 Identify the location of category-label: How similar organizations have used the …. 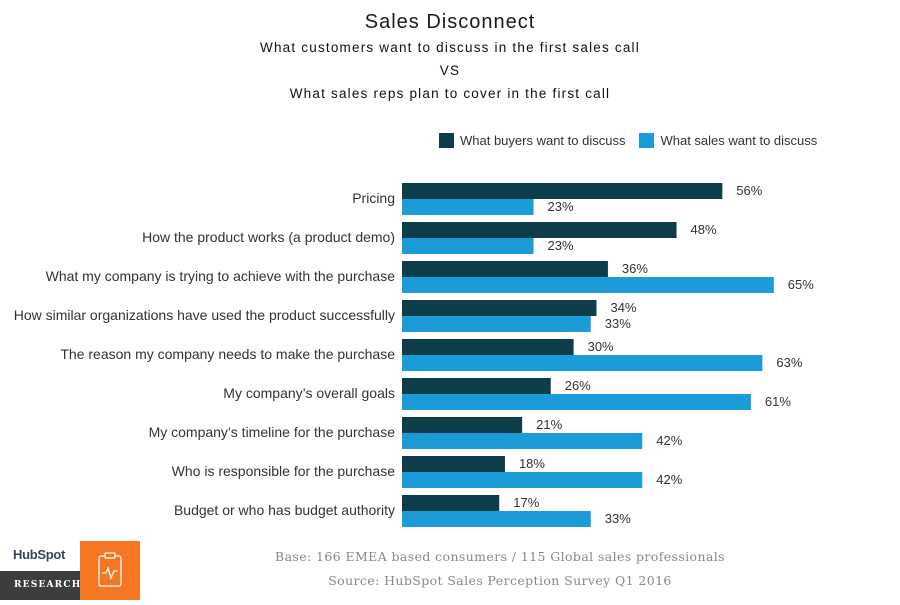
(204, 315).